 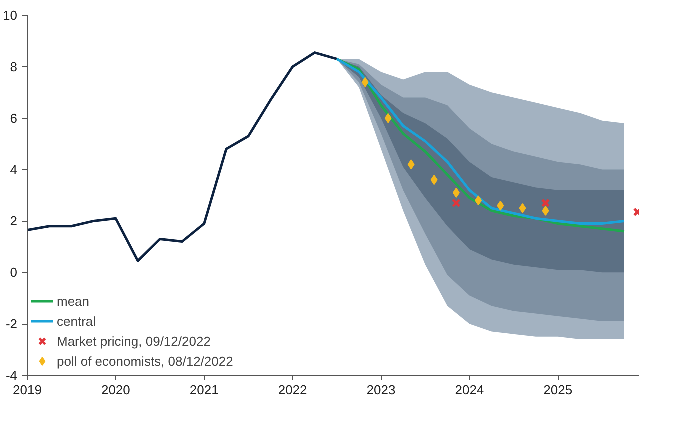 I want to click on x-tick-label: 2025, so click(x=558, y=390).